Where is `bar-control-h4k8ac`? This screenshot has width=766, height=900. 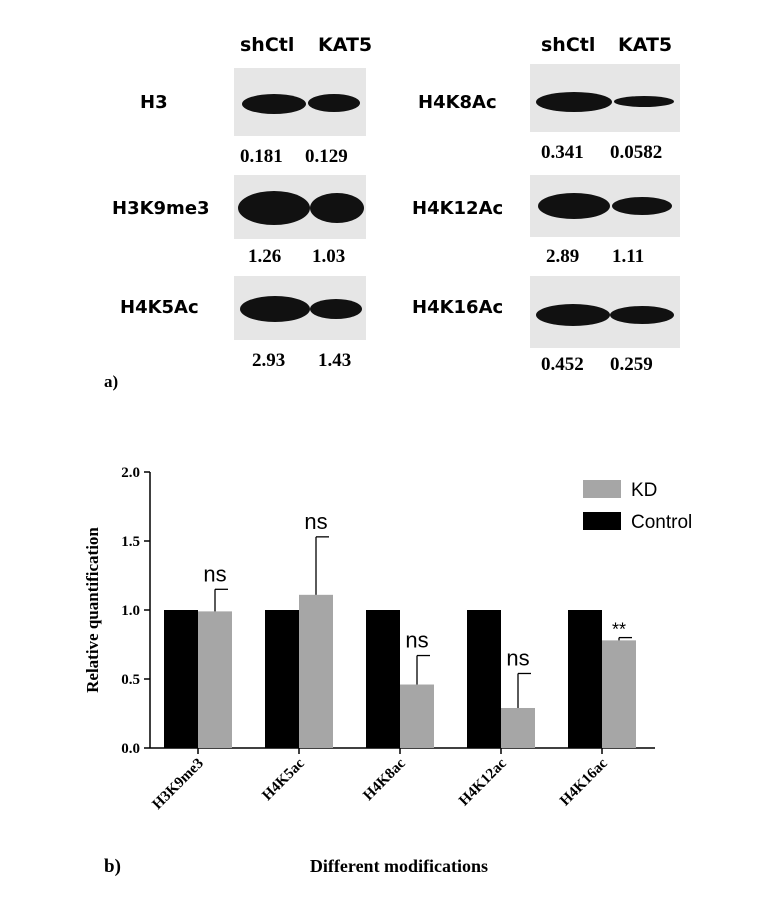 bar-control-h4k8ac is located at coordinates (383, 679).